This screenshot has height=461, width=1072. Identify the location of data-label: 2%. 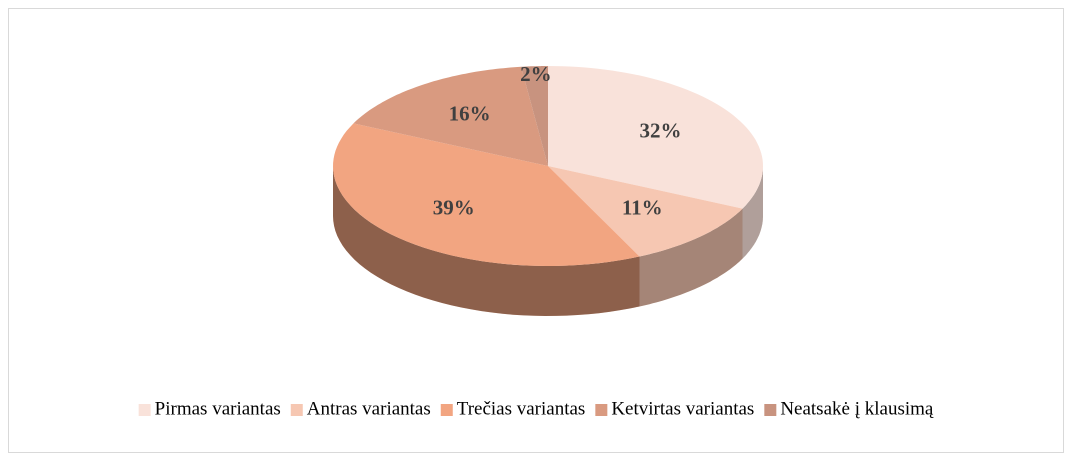
(536, 74).